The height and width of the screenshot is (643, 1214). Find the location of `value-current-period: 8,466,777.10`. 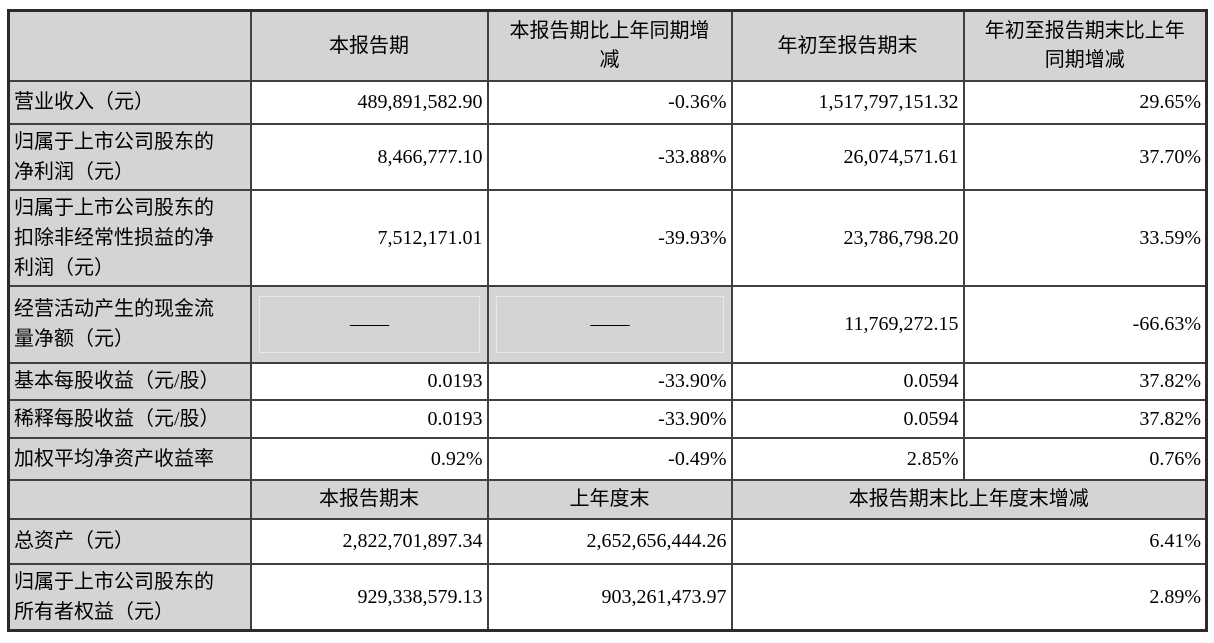

value-current-period: 8,466,777.10 is located at coordinates (369, 156).